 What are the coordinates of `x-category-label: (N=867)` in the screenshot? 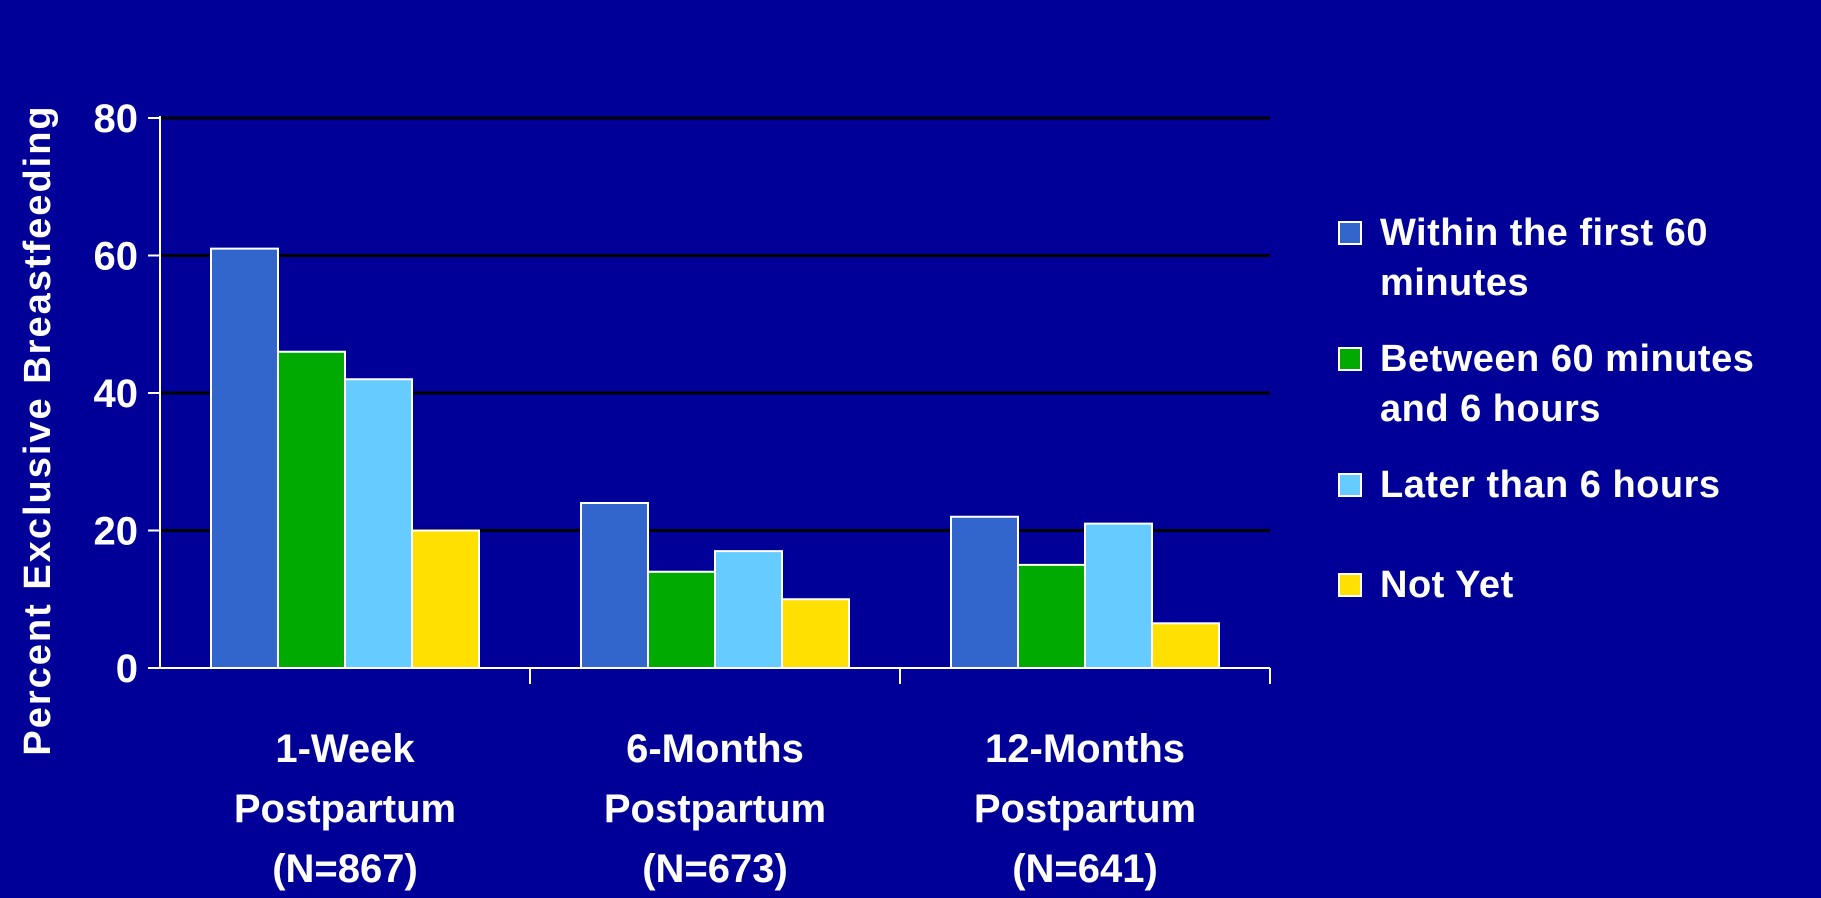 It's located at (345, 869).